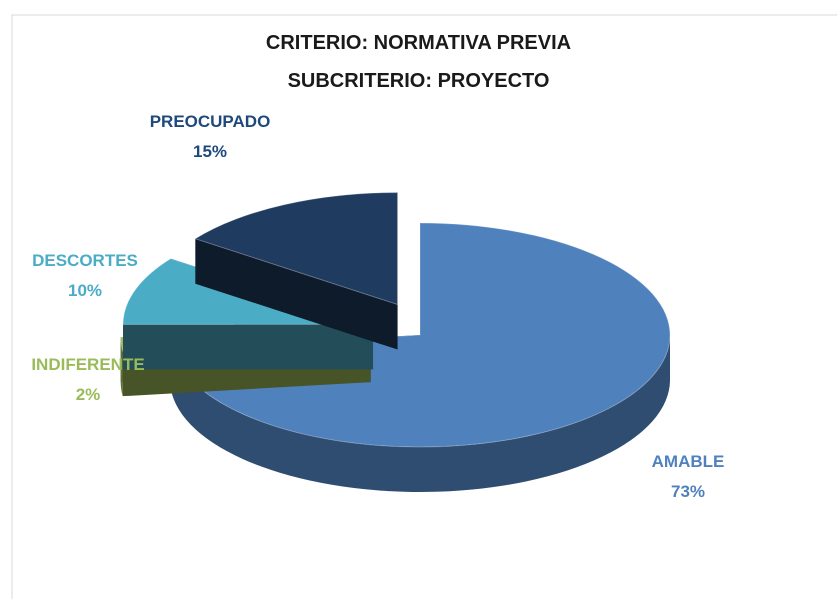  I want to click on data-label-value: 2%, so click(88, 394).